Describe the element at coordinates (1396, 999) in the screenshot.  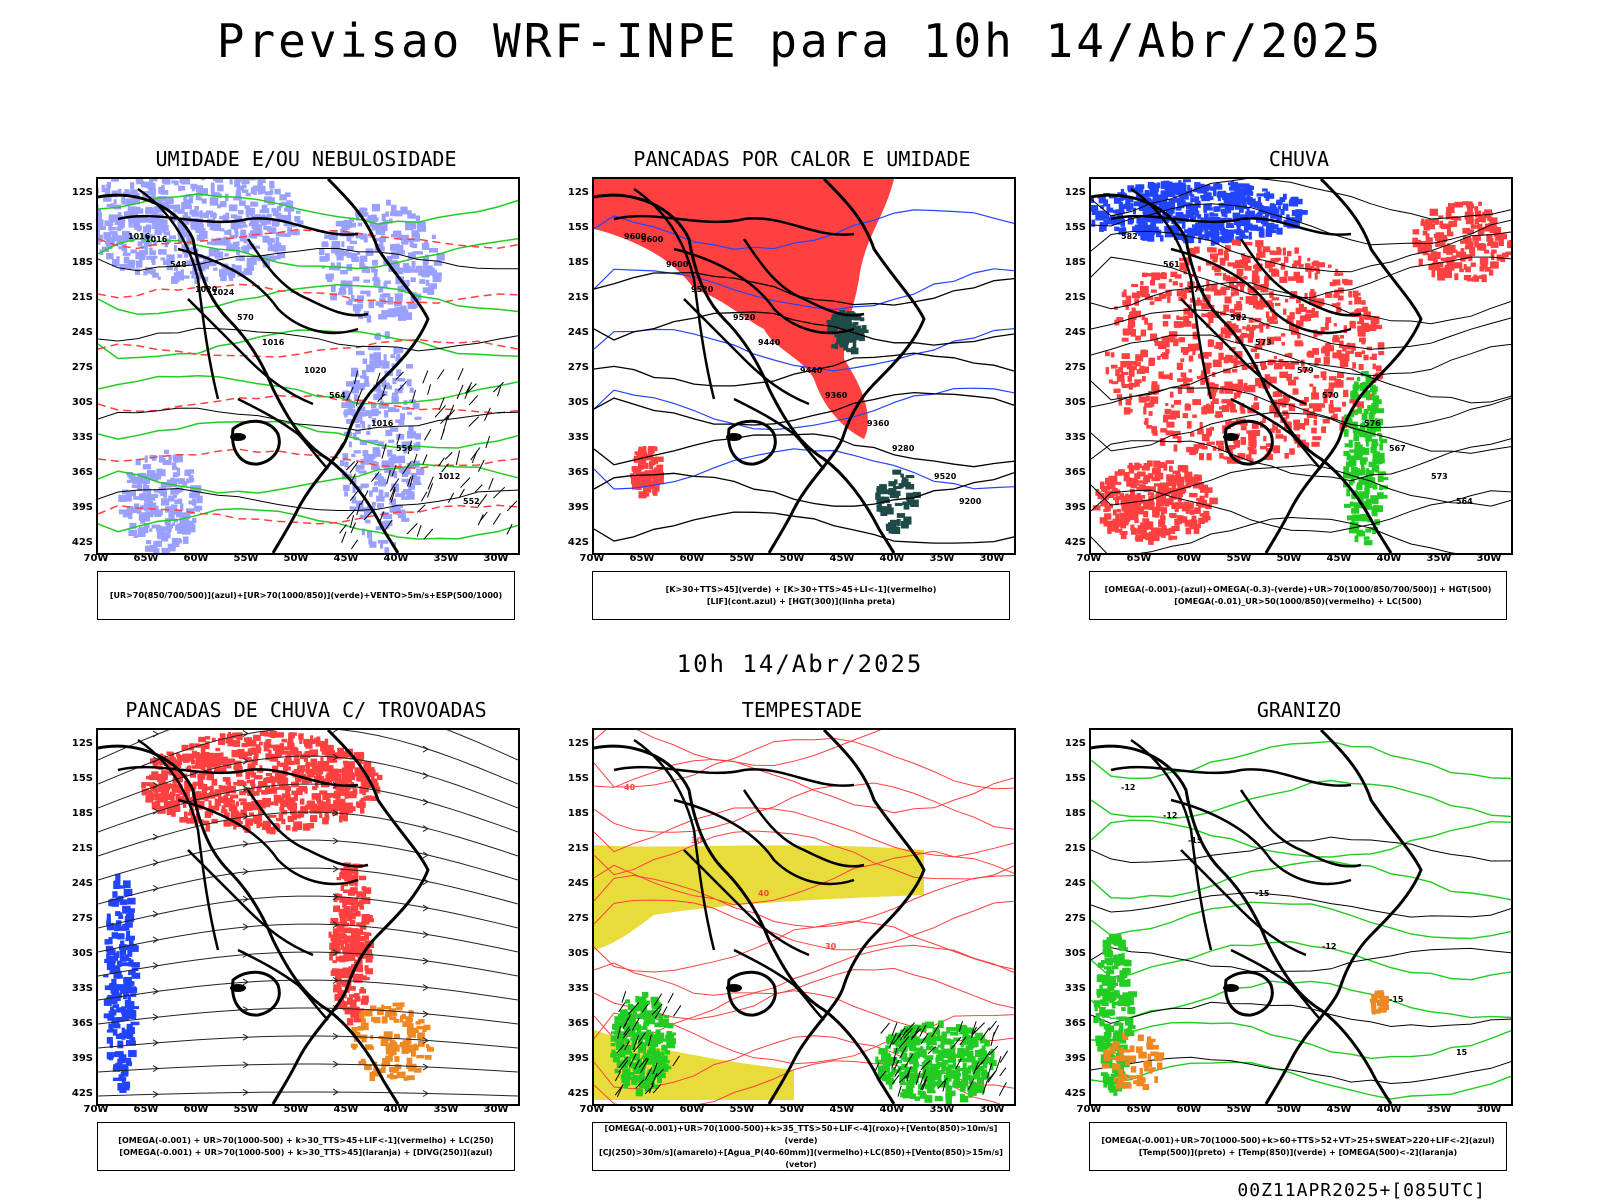
I see `contour-label: -15` at that location.